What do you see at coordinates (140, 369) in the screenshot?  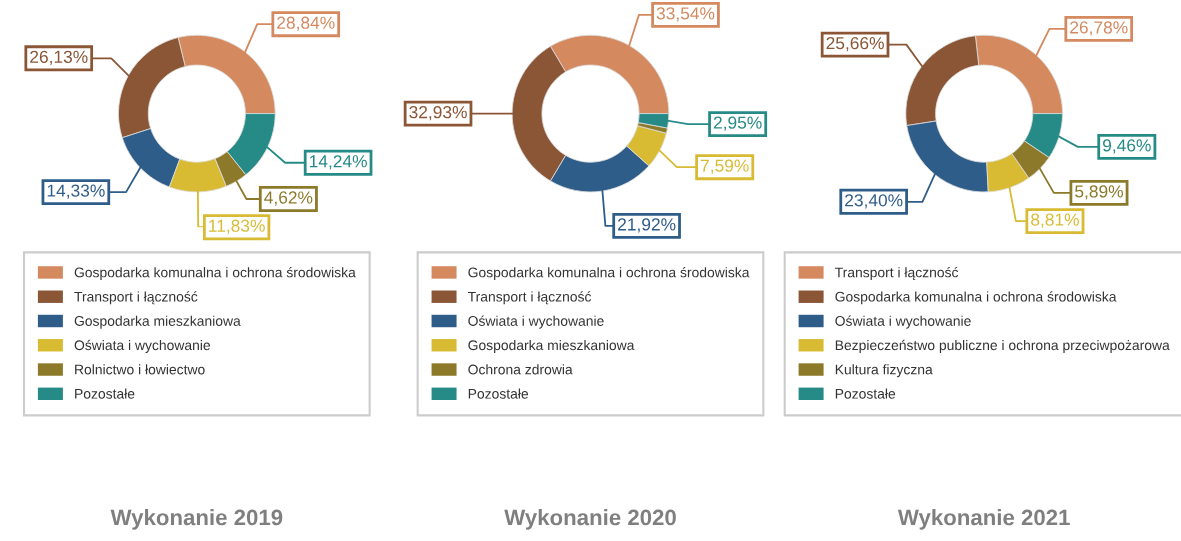 I see `legend-label: Rolnictwo i łowiectwo` at bounding box center [140, 369].